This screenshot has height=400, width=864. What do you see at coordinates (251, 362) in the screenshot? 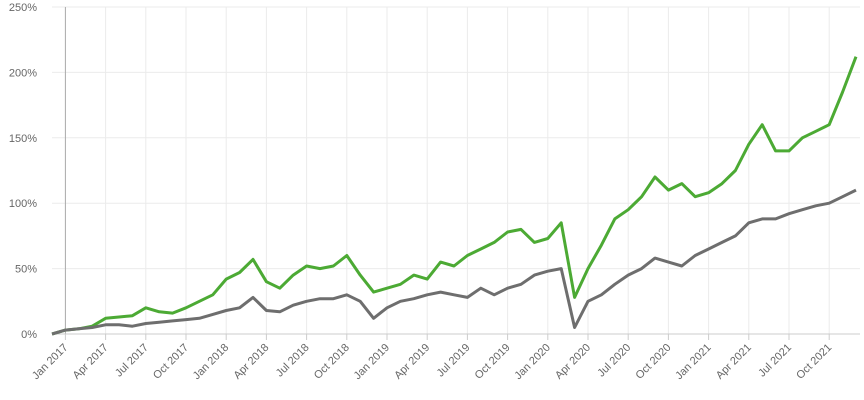
I see `x-tick-label: Apr 2018` at bounding box center [251, 362].